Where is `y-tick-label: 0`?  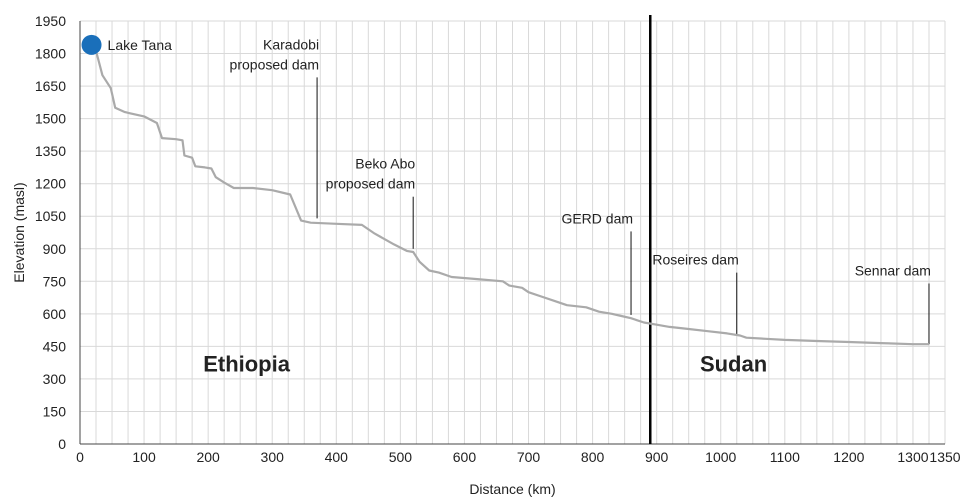
y-tick-label: 0 is located at coordinates (62, 444).